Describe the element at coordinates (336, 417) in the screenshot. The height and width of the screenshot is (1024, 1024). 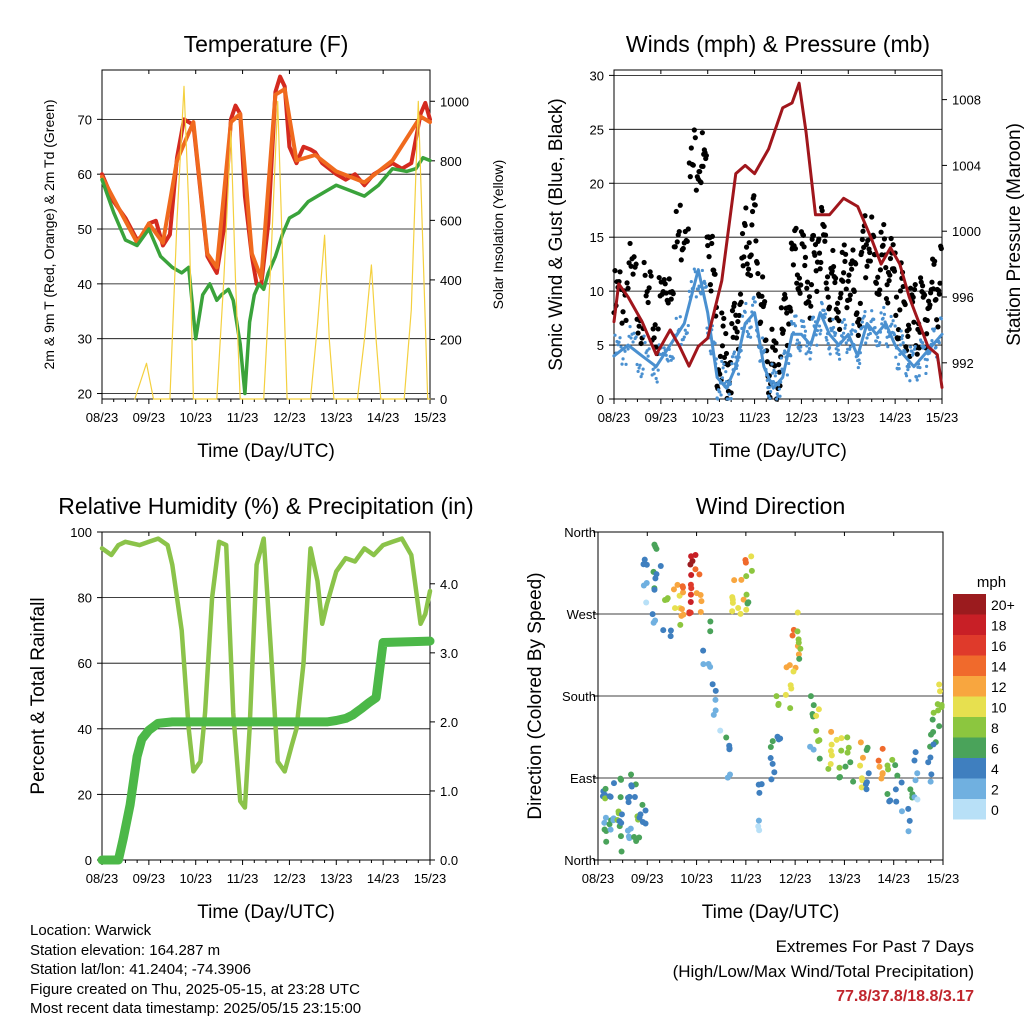
I see `x-tick-label-1: 13/23` at that location.